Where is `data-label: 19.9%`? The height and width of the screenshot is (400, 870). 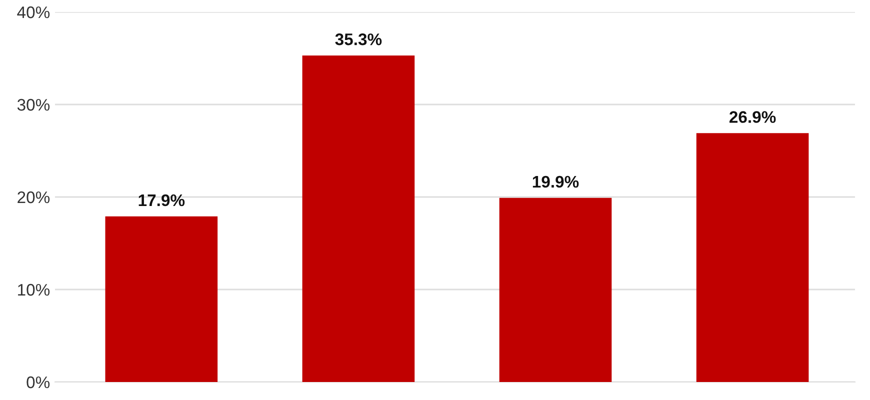
data-label: 19.9% is located at coordinates (555, 182).